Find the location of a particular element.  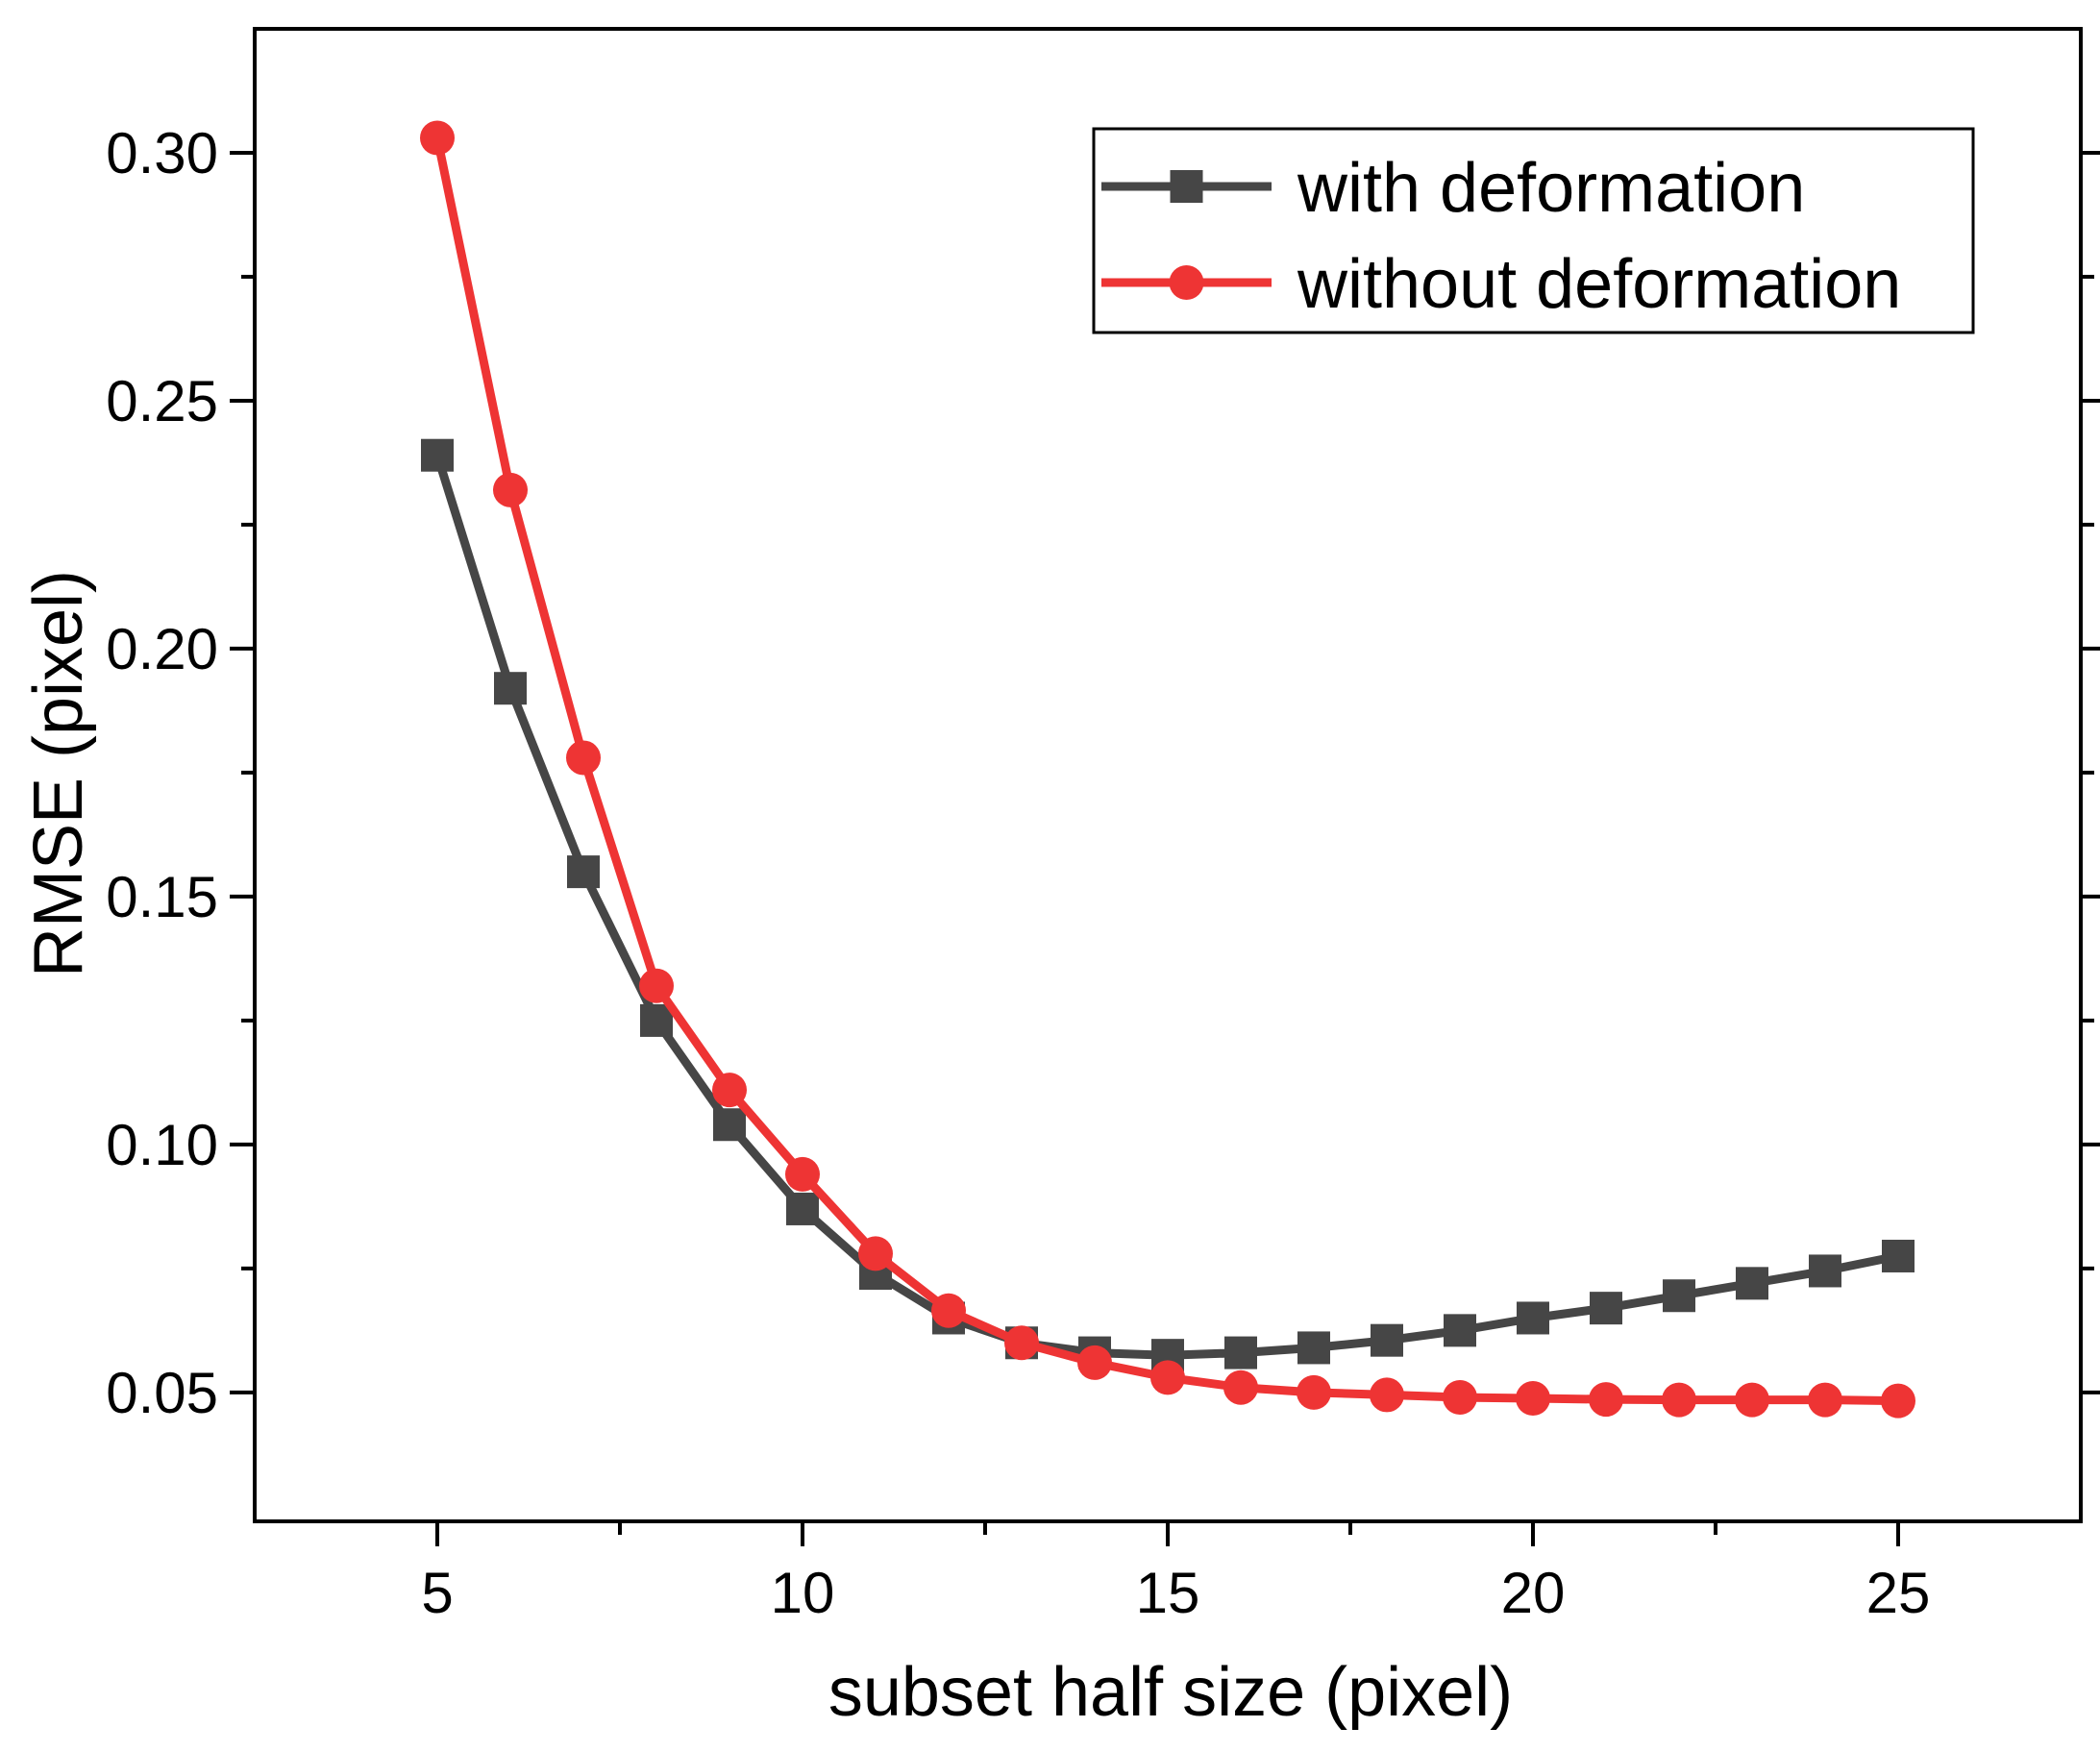

y-tick-label: 0.05 is located at coordinates (162, 1393).